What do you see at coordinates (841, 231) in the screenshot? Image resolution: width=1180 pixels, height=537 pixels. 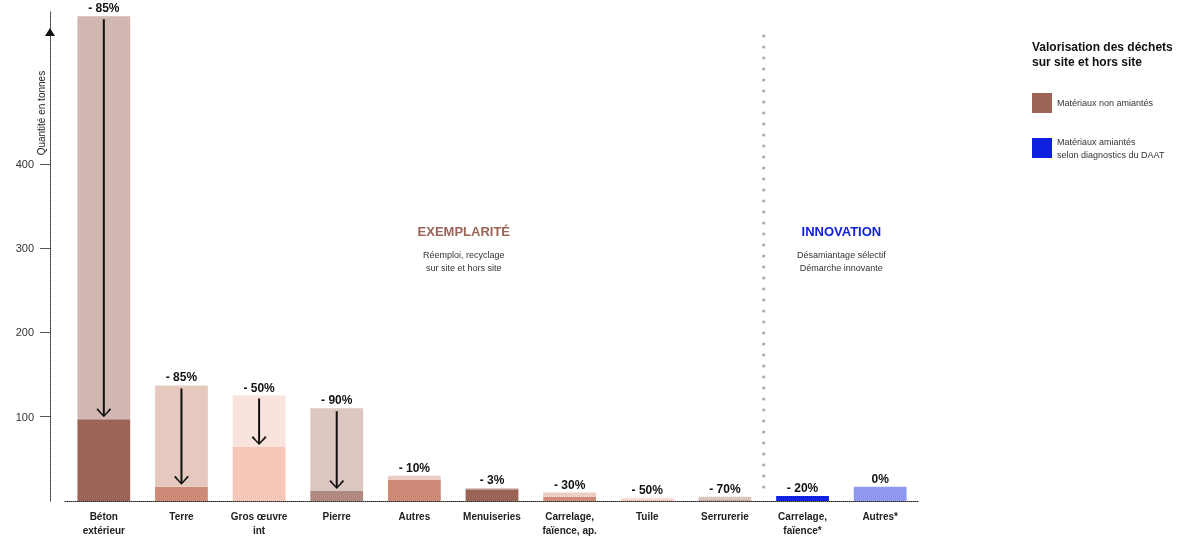 I see `annotation: INNOVATION` at bounding box center [841, 231].